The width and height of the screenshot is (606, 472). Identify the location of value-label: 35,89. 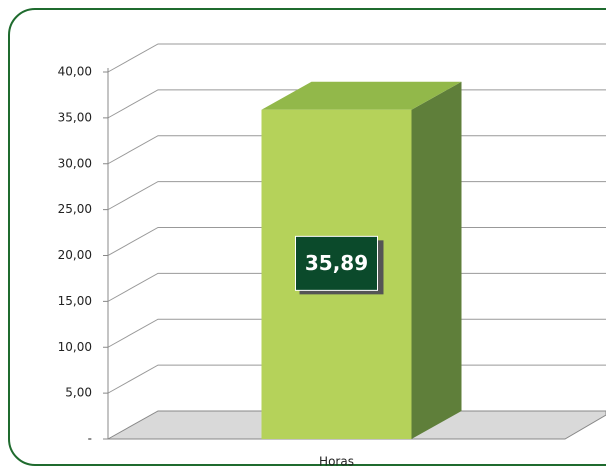
(336, 263).